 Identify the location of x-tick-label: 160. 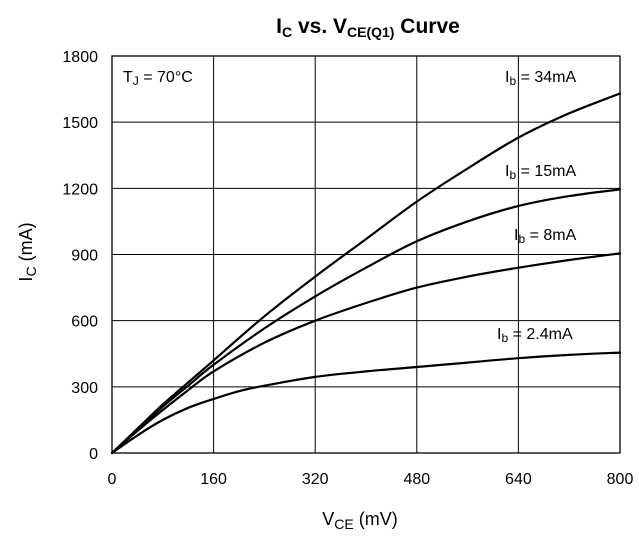
(213, 479).